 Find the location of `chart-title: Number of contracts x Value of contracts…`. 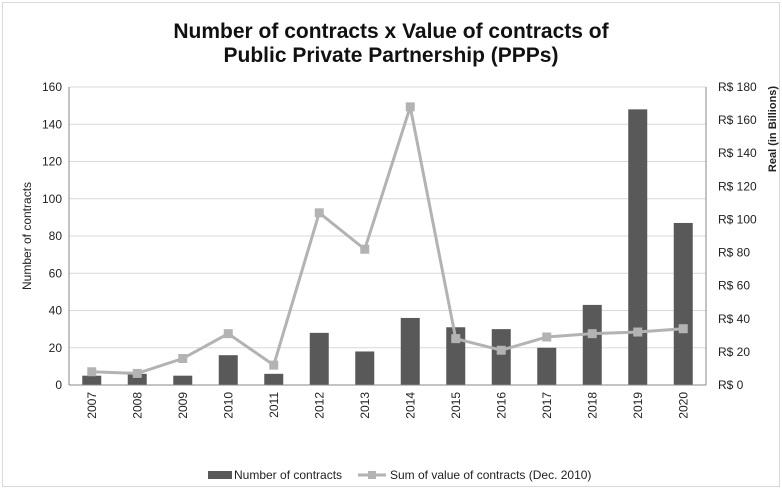

chart-title: Number of contracts x Value of contracts… is located at coordinates (391, 44).